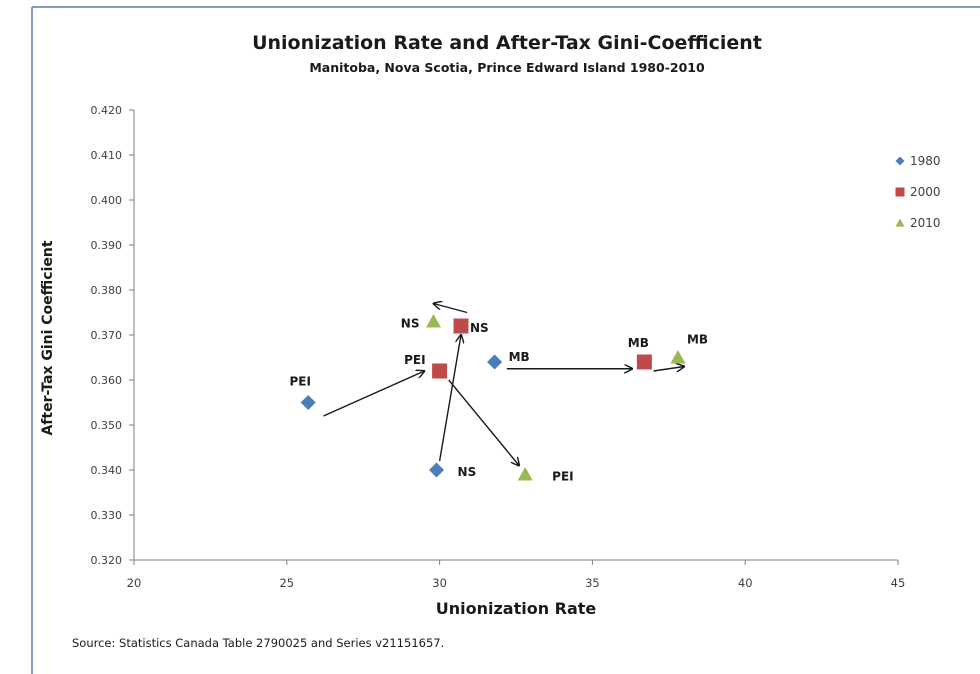 The height and width of the screenshot is (674, 980). Describe the element at coordinates (516, 575) in the screenshot. I see `x-ticks: 20 25 30 35 40 45` at that location.